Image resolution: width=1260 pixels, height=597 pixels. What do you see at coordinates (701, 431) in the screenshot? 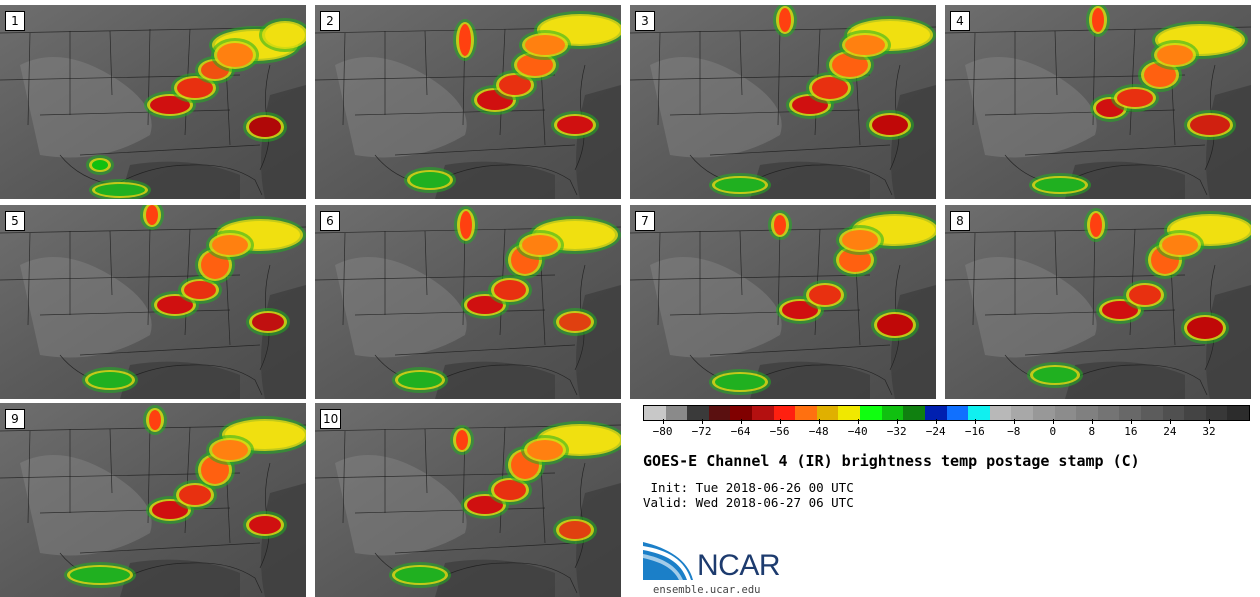
I see `colorbar-tick-label: −72` at bounding box center [701, 431].